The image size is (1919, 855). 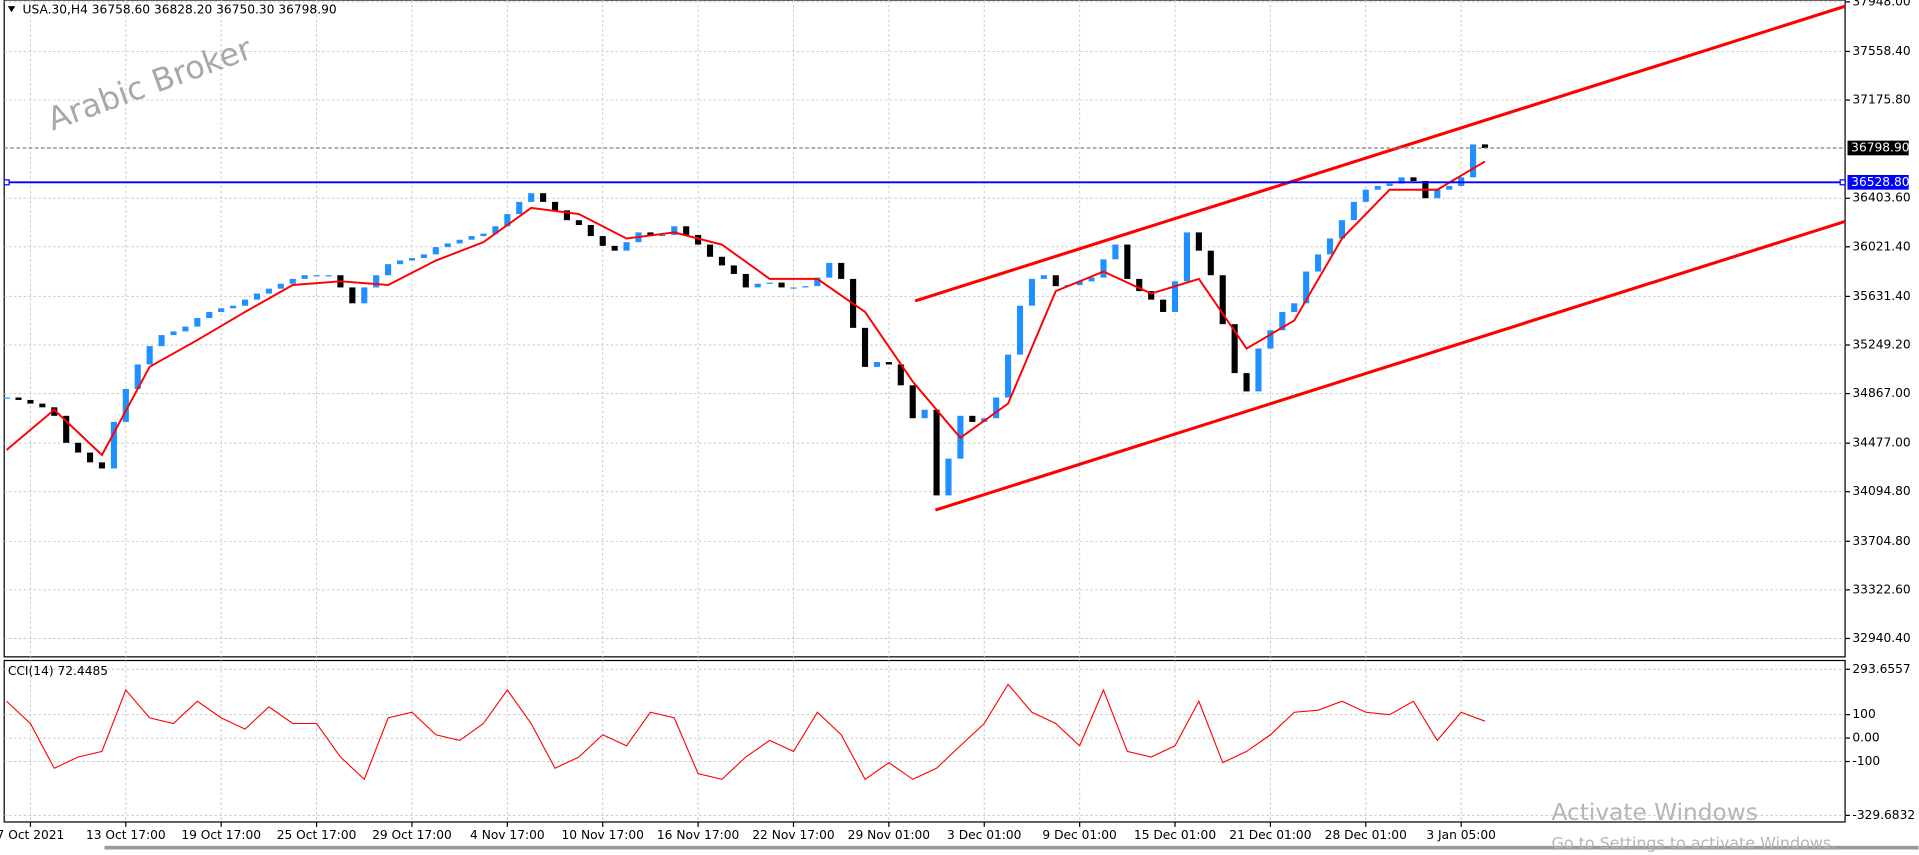 I want to click on x-tick-label: 16 Nov 17:00, so click(x=698, y=835).